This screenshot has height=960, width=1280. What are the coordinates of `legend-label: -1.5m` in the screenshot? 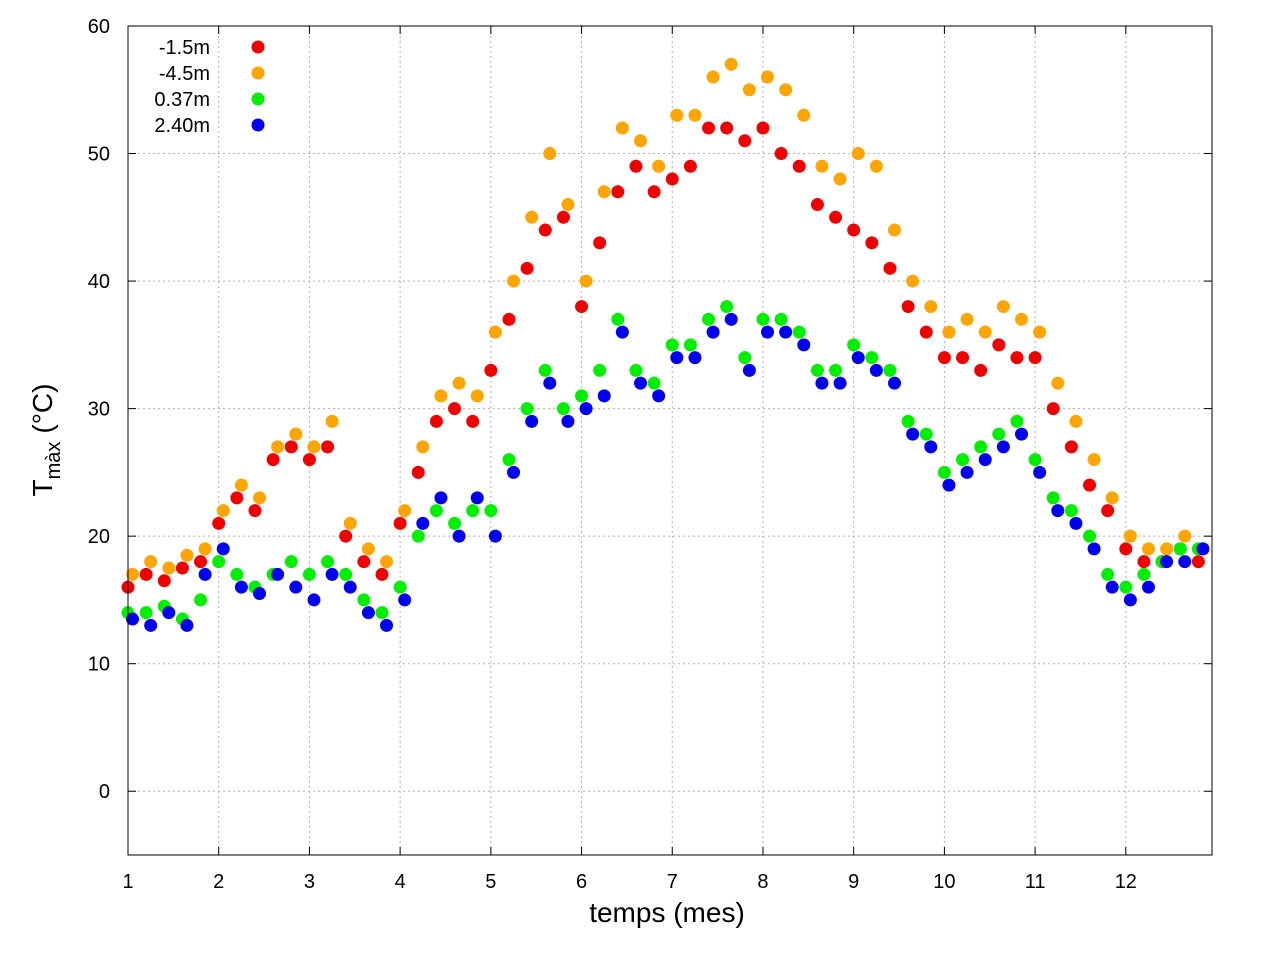 It's located at (184, 48).